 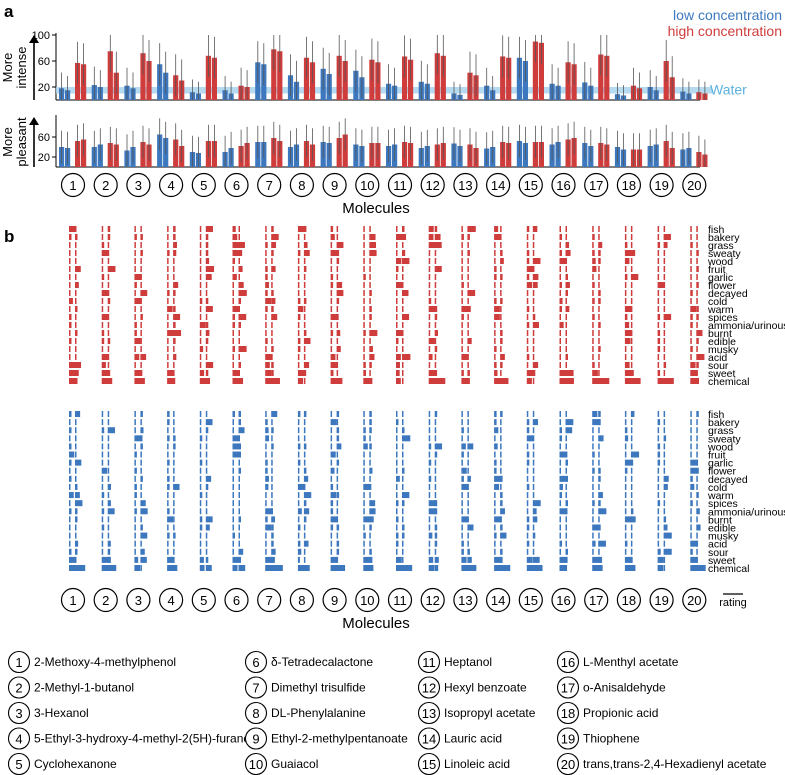 What do you see at coordinates (724, 254) in the screenshot?
I see `descriptor-label: sweaty` at bounding box center [724, 254].